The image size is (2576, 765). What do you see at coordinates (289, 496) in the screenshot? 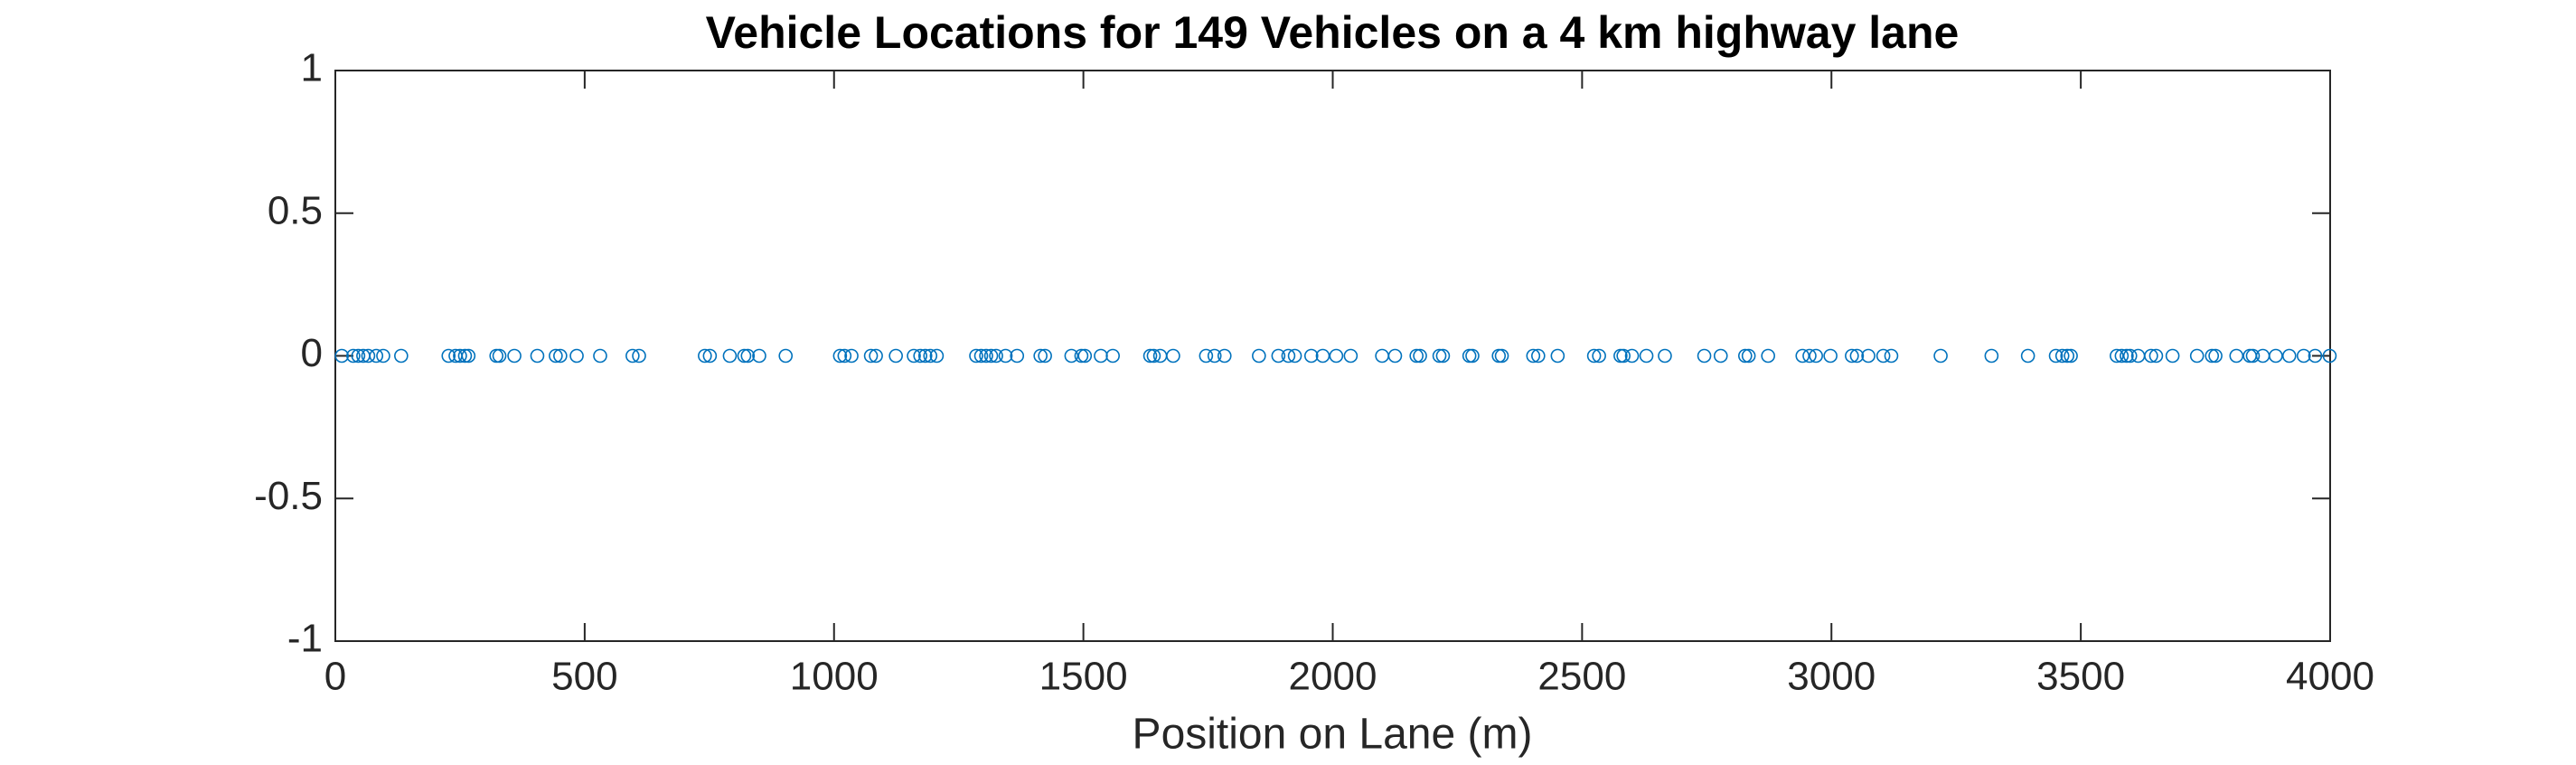
I see `y-tick-label: -0.5` at bounding box center [289, 496].